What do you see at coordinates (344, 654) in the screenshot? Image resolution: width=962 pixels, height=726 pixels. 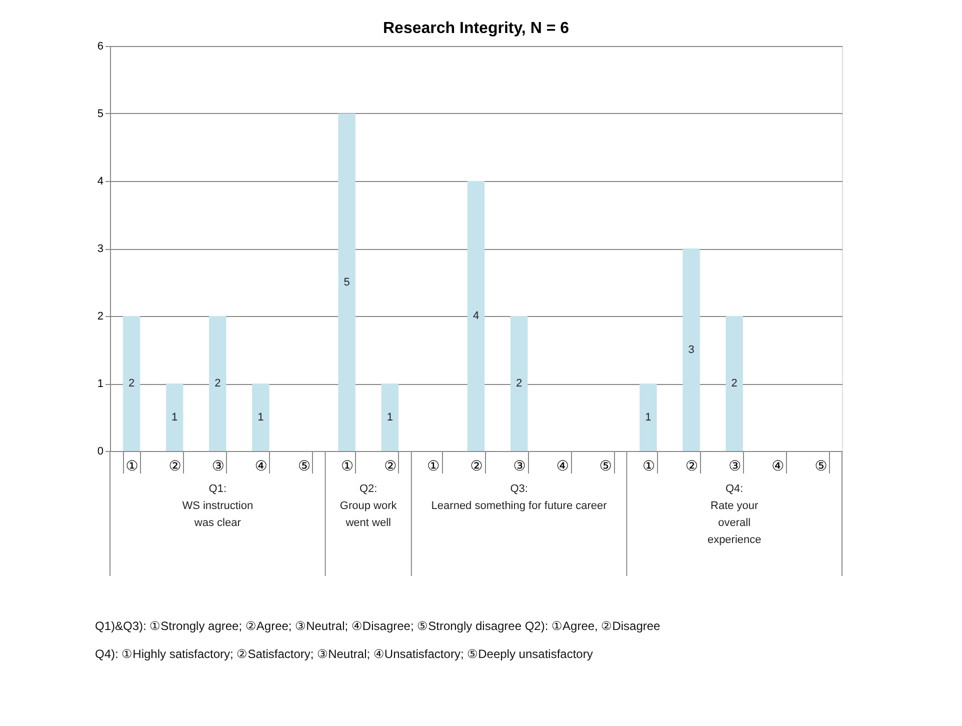 I see `text: Q4): ①Highly satisfactory; ②Satisfactory; ③Neutral; ④Unsatisfactory; ⑤Deeply unsatisfactory` at bounding box center [344, 654].